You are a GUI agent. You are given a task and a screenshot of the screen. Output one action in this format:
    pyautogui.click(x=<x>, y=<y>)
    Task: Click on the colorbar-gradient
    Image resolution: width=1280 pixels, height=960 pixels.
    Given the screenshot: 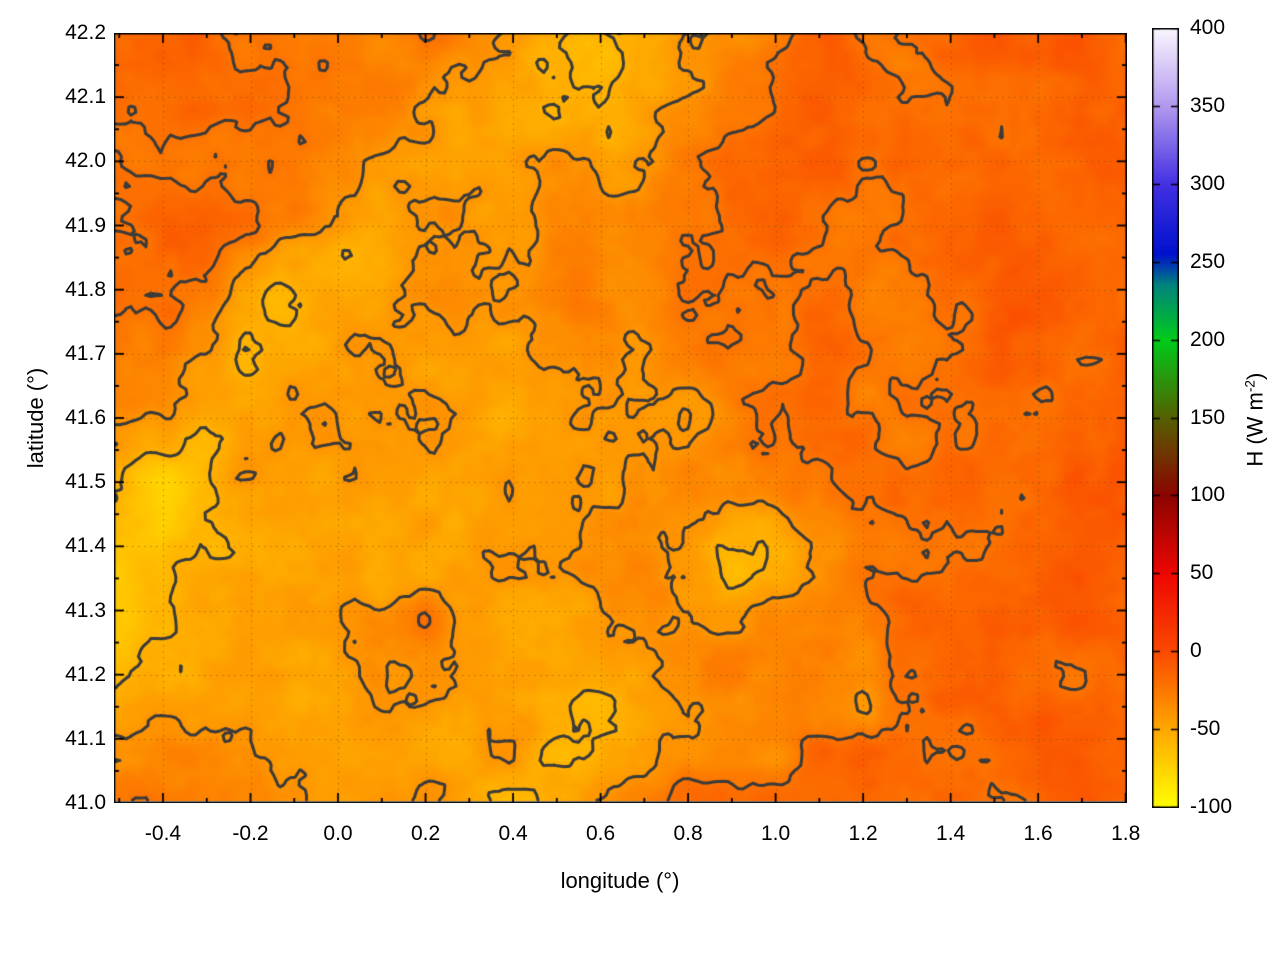 What is the action you would take?
    pyautogui.click(x=1165, y=418)
    